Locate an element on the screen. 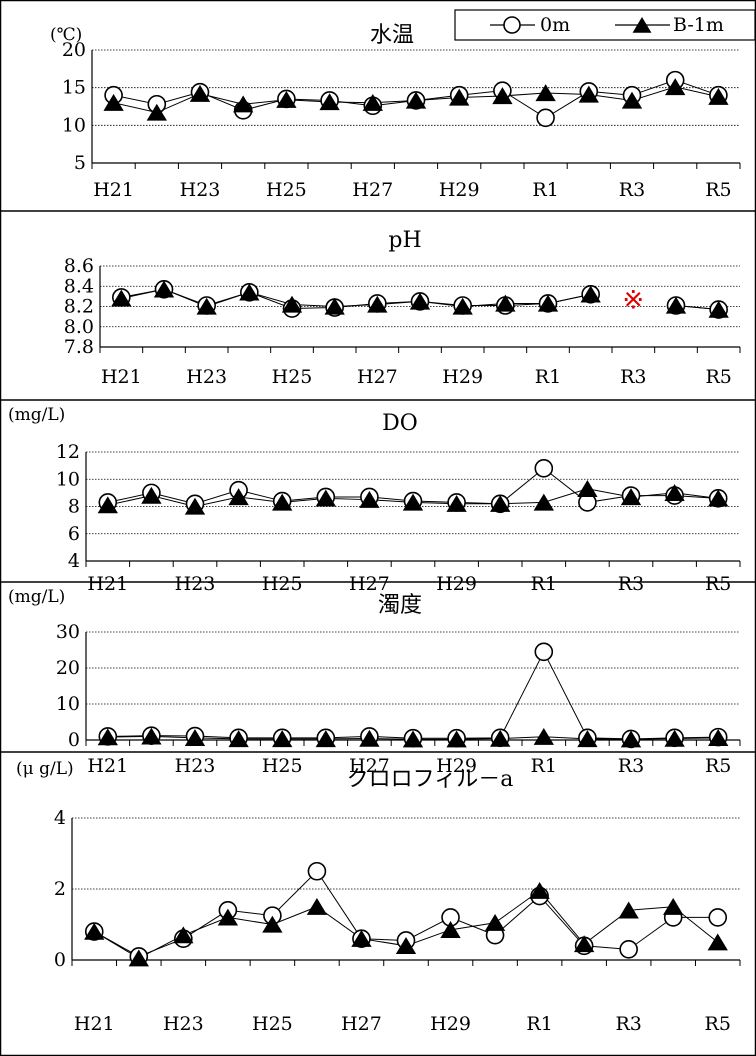  point-4-B1m-R2 is located at coordinates (587, 739).